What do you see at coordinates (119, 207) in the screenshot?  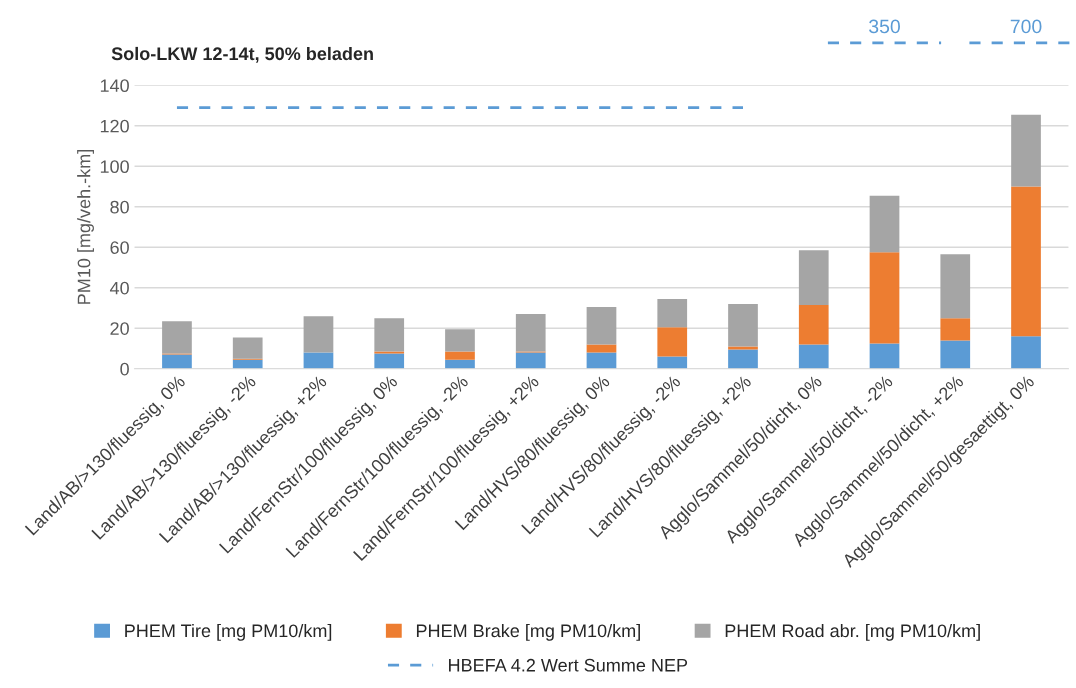 I see `y-tick-label: 80` at bounding box center [119, 207].